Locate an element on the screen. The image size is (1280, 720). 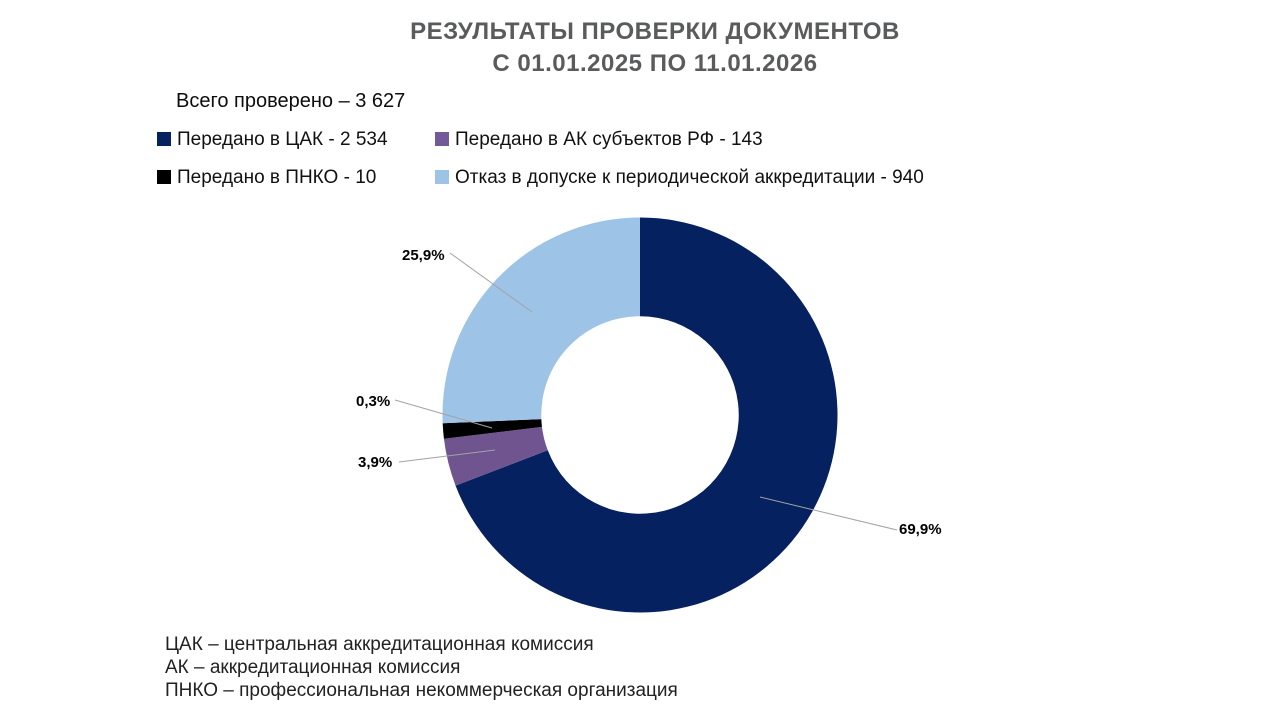
legend-label-pnko: Передано в ПНКО - 10 is located at coordinates (277, 177).